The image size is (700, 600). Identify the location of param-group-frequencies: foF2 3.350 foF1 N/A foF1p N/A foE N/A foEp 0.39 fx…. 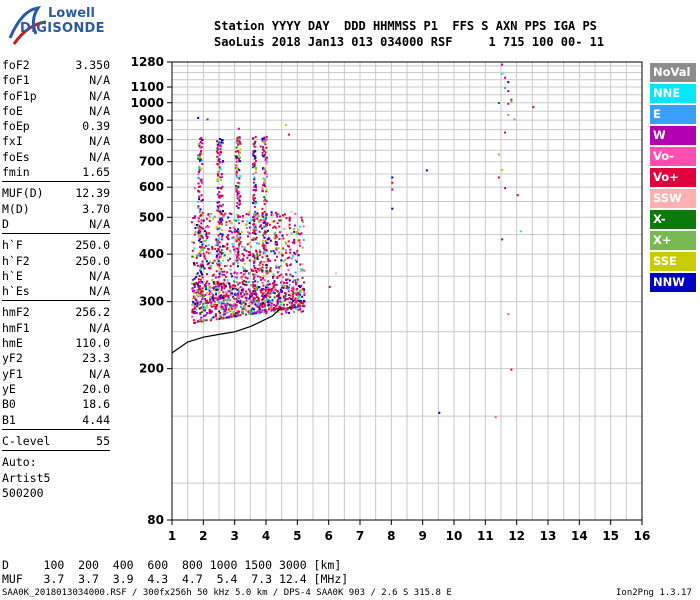
(56, 119).